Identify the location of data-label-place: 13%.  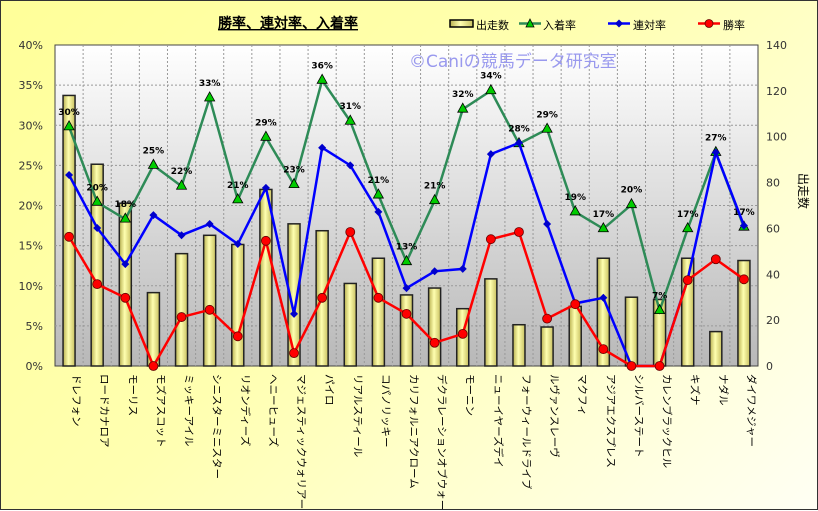
(407, 248).